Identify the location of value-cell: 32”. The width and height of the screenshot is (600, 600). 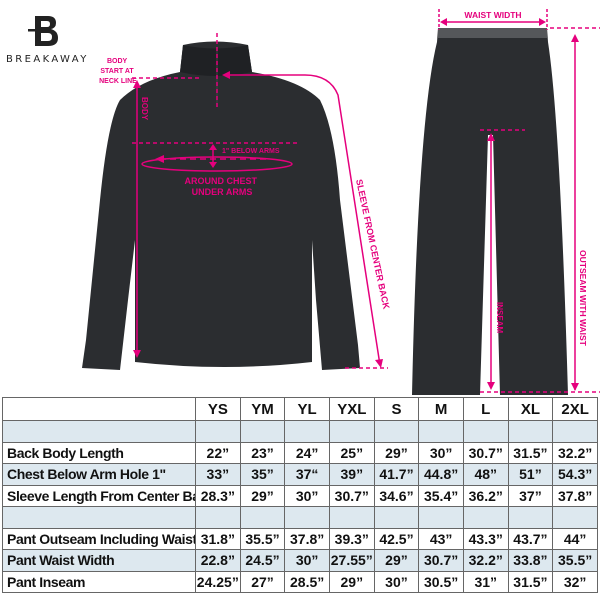
(575, 581).